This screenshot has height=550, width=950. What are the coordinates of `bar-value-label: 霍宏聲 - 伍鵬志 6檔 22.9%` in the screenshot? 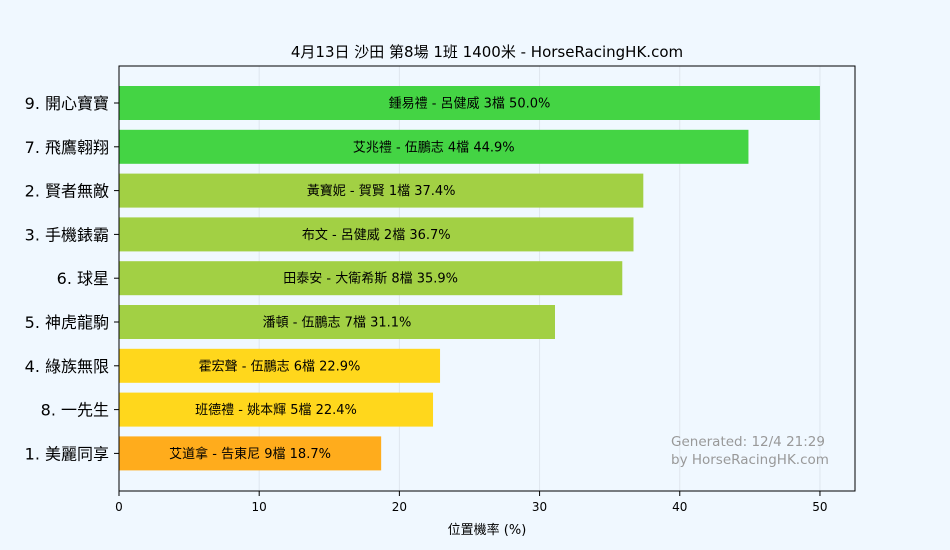 It's located at (280, 366).